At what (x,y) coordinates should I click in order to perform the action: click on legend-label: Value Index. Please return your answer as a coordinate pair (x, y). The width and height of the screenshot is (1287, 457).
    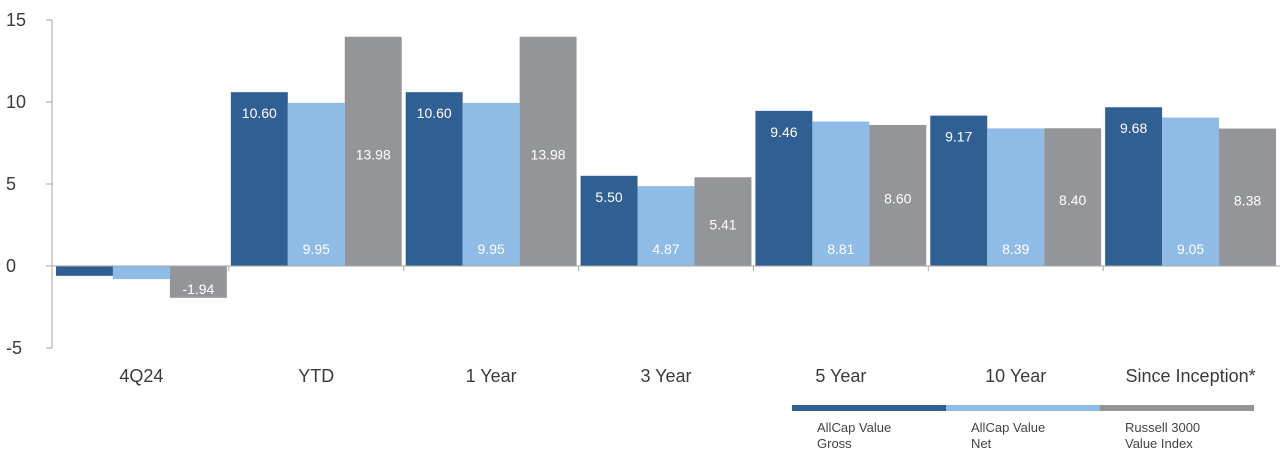
    Looking at the image, I should click on (1159, 443).